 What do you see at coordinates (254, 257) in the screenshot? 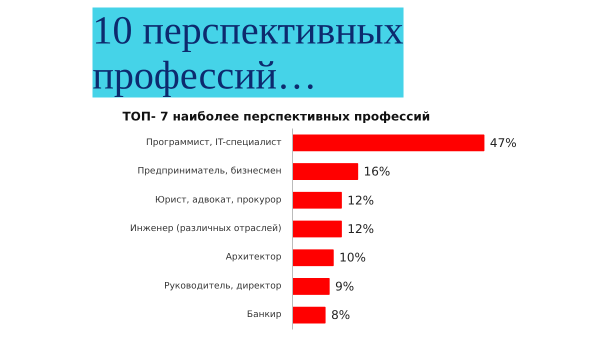
I see `y-tick-label: Архитектор` at bounding box center [254, 257].